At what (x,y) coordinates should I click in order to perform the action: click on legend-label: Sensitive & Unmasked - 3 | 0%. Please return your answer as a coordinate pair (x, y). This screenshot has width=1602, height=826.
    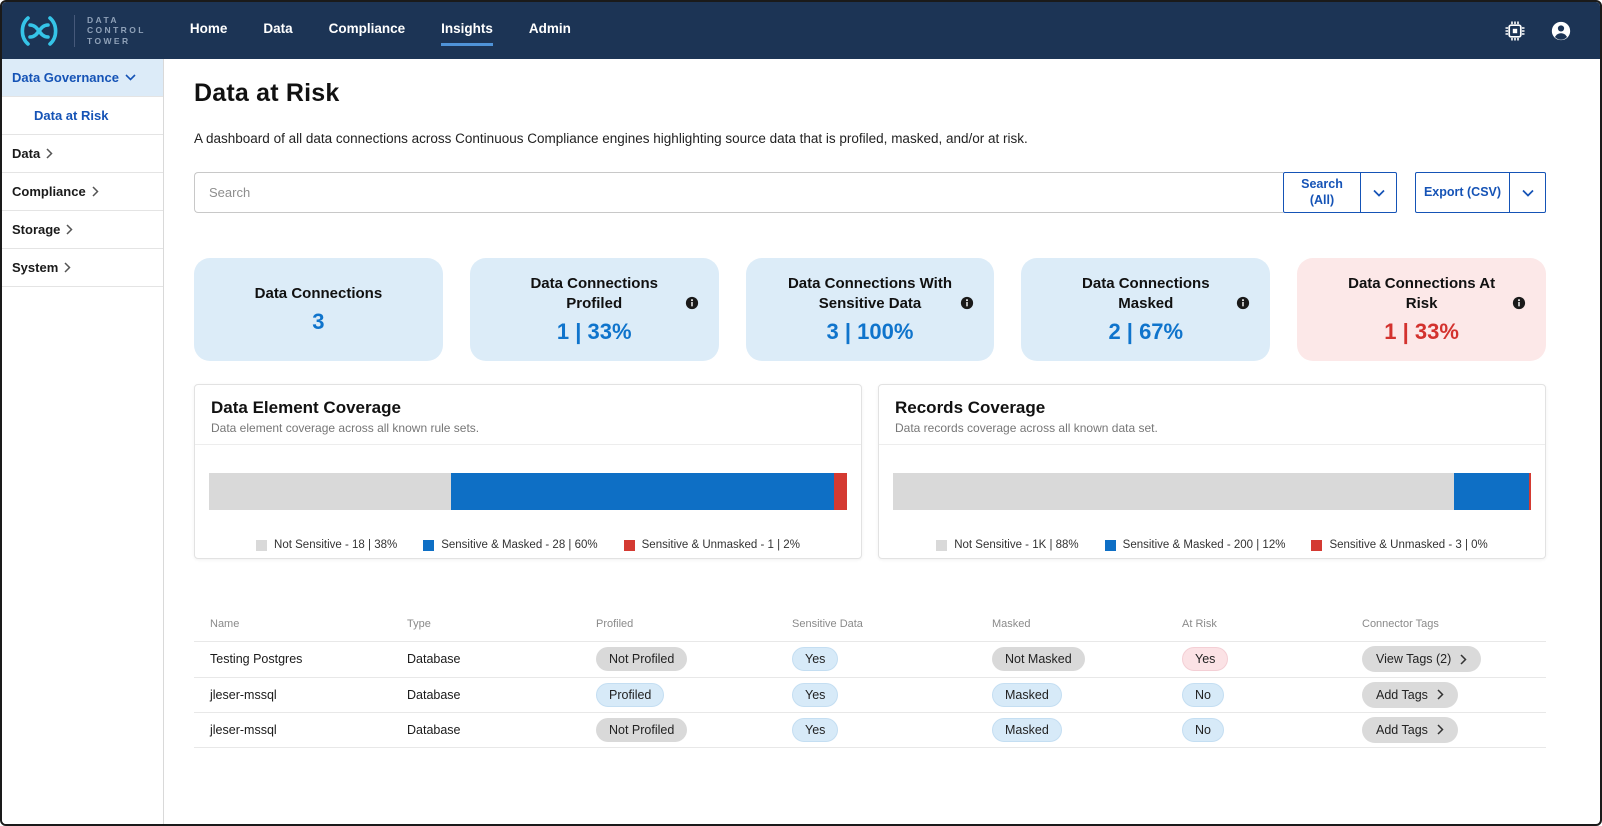
    Looking at the image, I should click on (1408, 545).